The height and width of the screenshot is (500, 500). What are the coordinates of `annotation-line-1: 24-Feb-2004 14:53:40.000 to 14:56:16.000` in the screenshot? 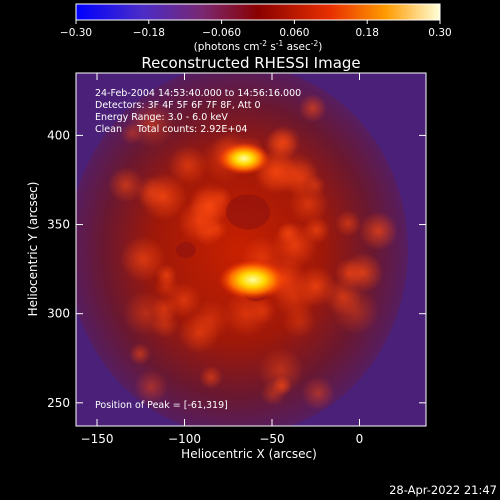 It's located at (198, 93).